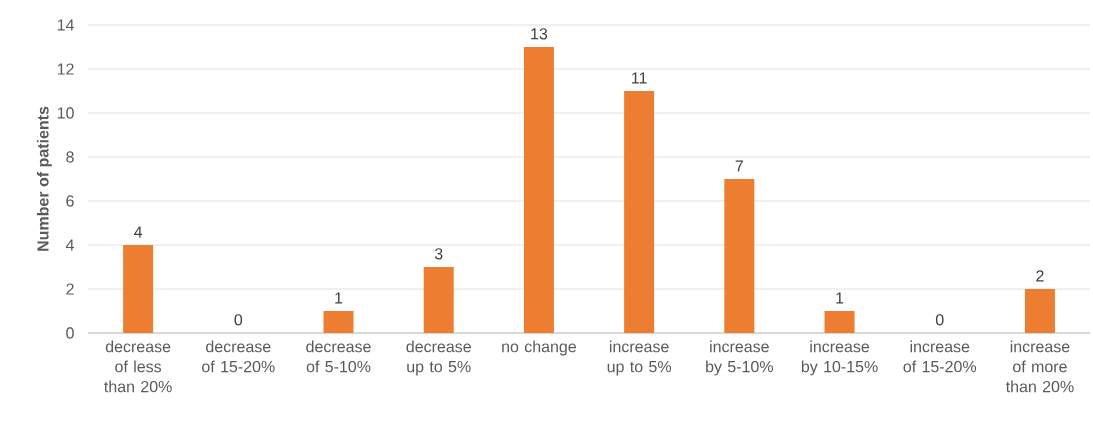 This screenshot has height=432, width=1093. I want to click on x-tick-label: decrease of 15-20%, so click(238, 356).